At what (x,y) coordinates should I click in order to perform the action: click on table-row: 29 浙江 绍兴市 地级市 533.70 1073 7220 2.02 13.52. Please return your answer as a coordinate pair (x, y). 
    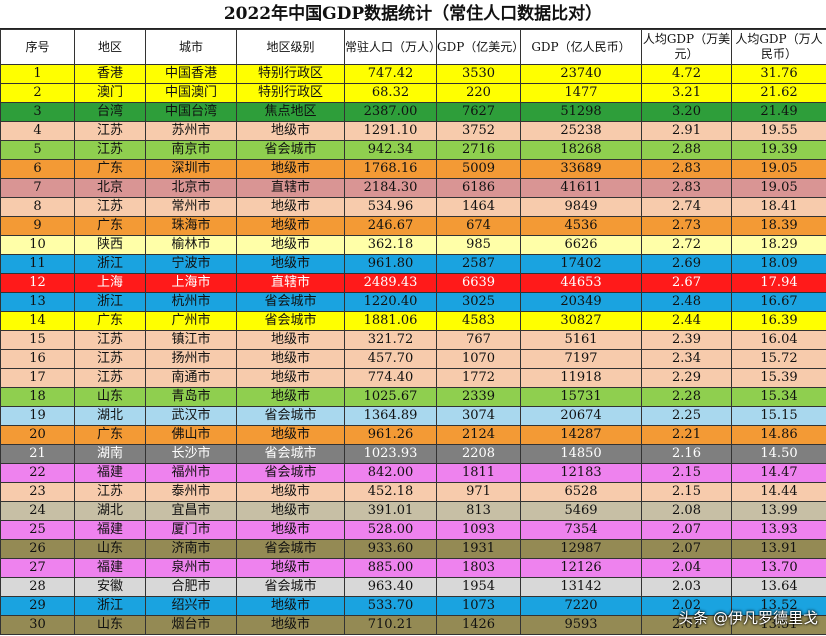
    Looking at the image, I should click on (413, 606).